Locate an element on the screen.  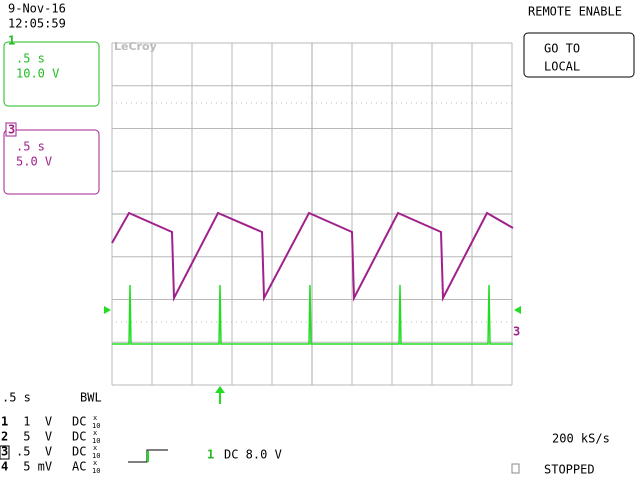
button-text: LOCAL is located at coordinates (562, 67).